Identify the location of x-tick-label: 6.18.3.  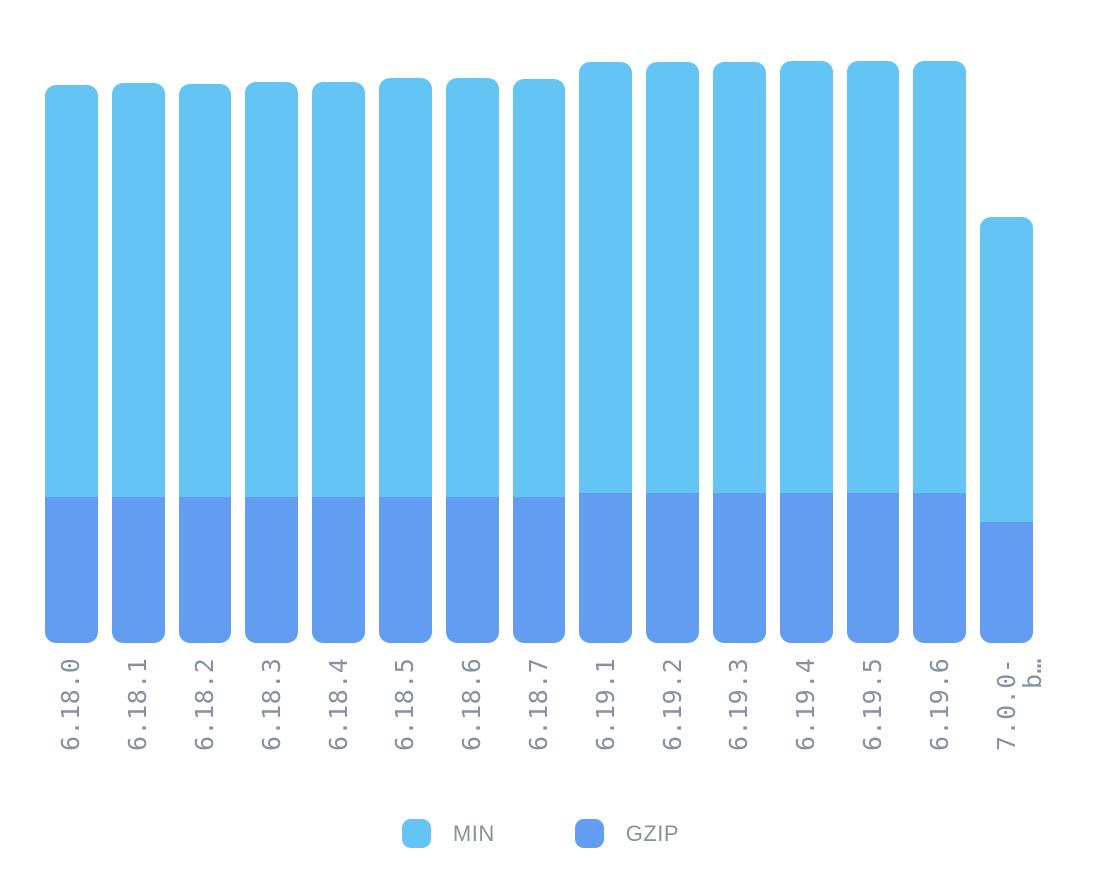
(271, 705).